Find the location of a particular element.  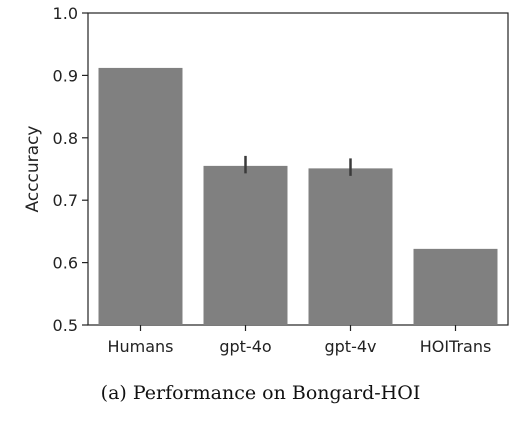

x-tick-label-1: gpt-4o is located at coordinates (245, 346).